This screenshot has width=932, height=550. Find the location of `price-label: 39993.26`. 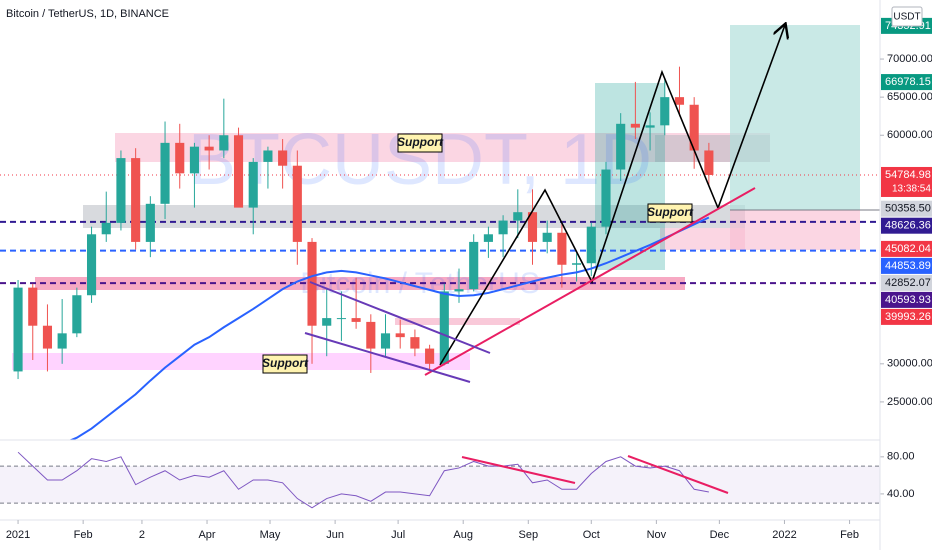

price-label: 39993.26 is located at coordinates (908, 317).